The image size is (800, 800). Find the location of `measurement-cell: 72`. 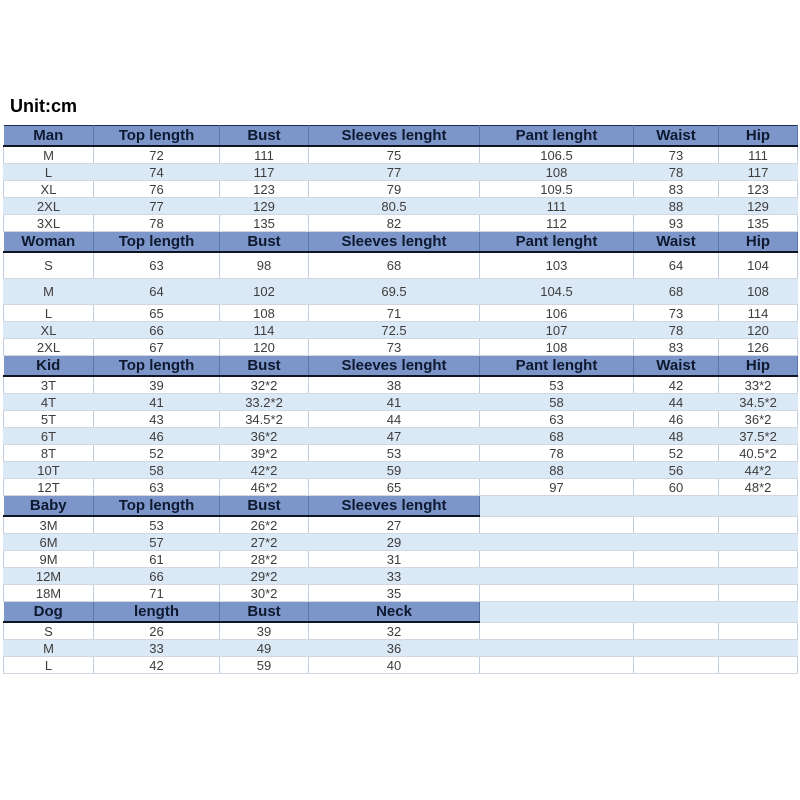

measurement-cell: 72 is located at coordinates (156, 155).